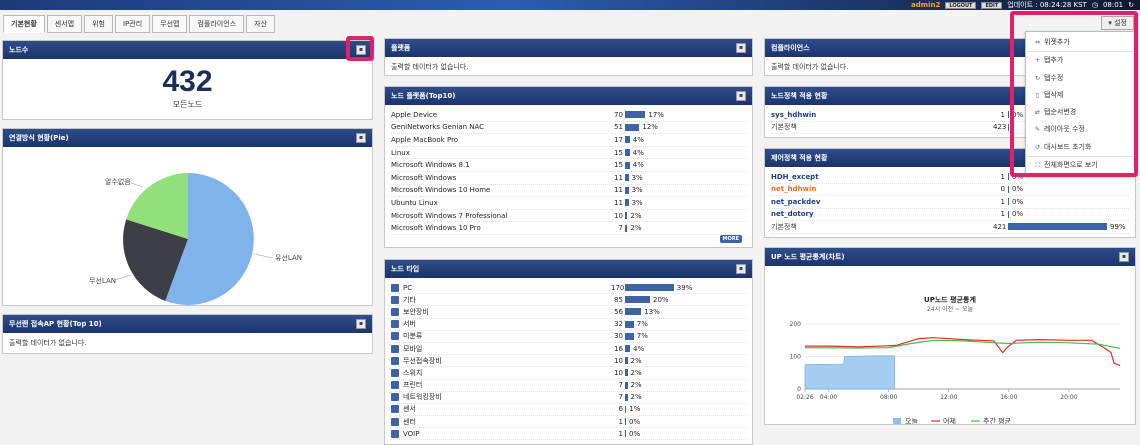 The width and height of the screenshot is (1140, 445). What do you see at coordinates (413, 348) in the screenshot?
I see `item-name: 모바일` at bounding box center [413, 348].